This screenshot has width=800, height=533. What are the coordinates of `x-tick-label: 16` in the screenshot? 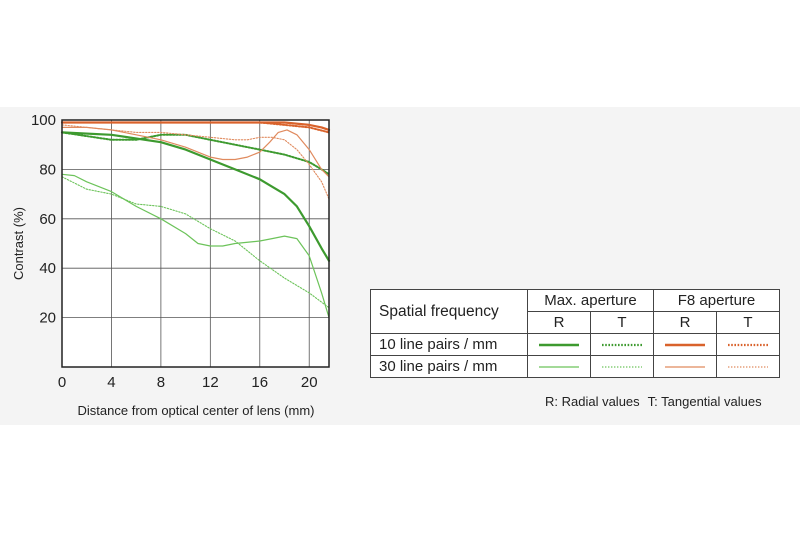 It's located at (259, 382).